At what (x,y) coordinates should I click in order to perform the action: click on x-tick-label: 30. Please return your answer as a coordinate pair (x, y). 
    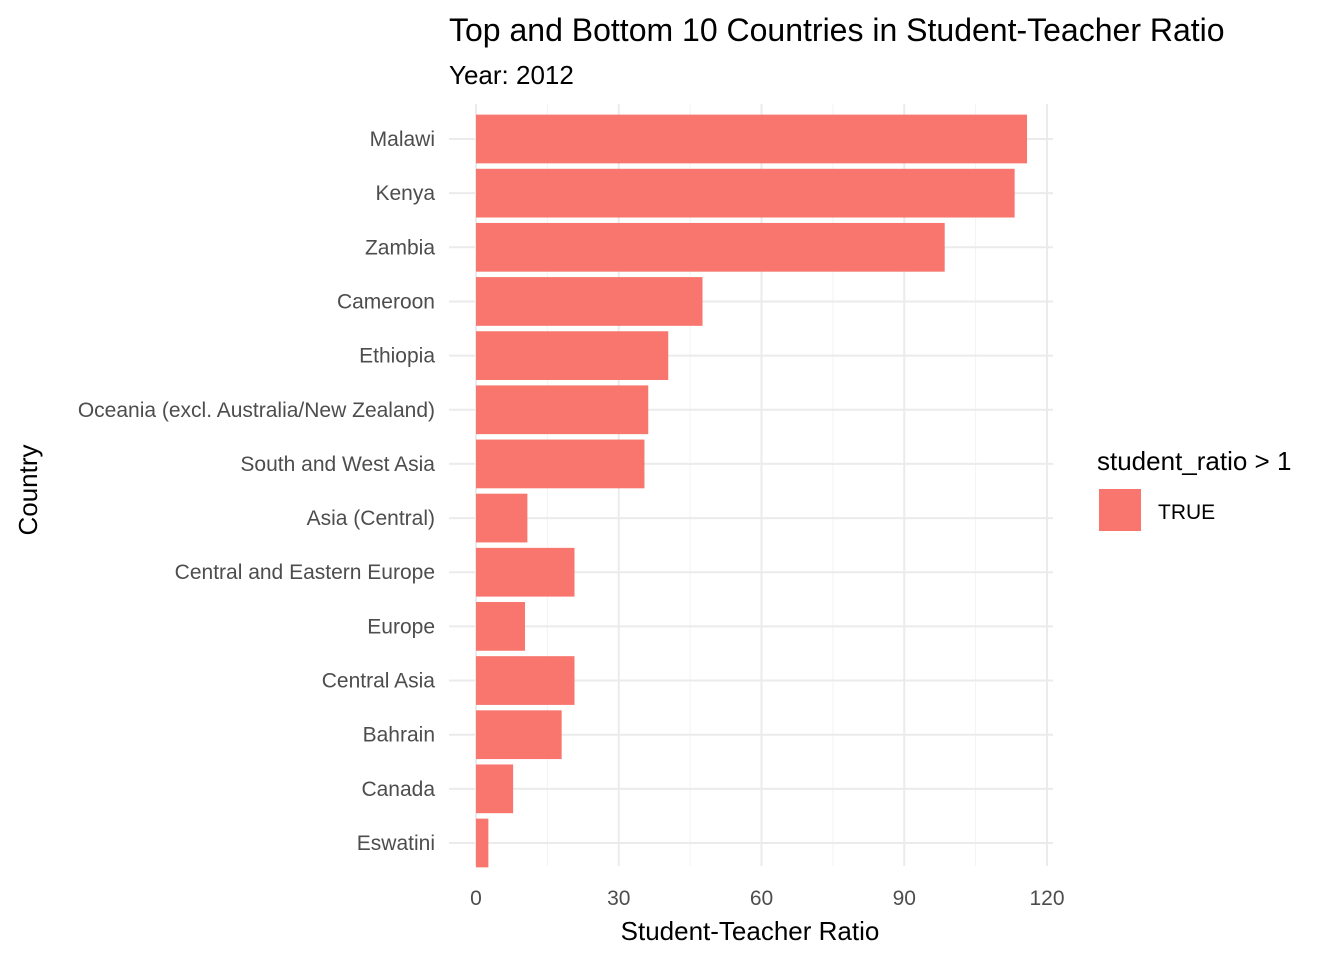
    Looking at the image, I should click on (618, 898).